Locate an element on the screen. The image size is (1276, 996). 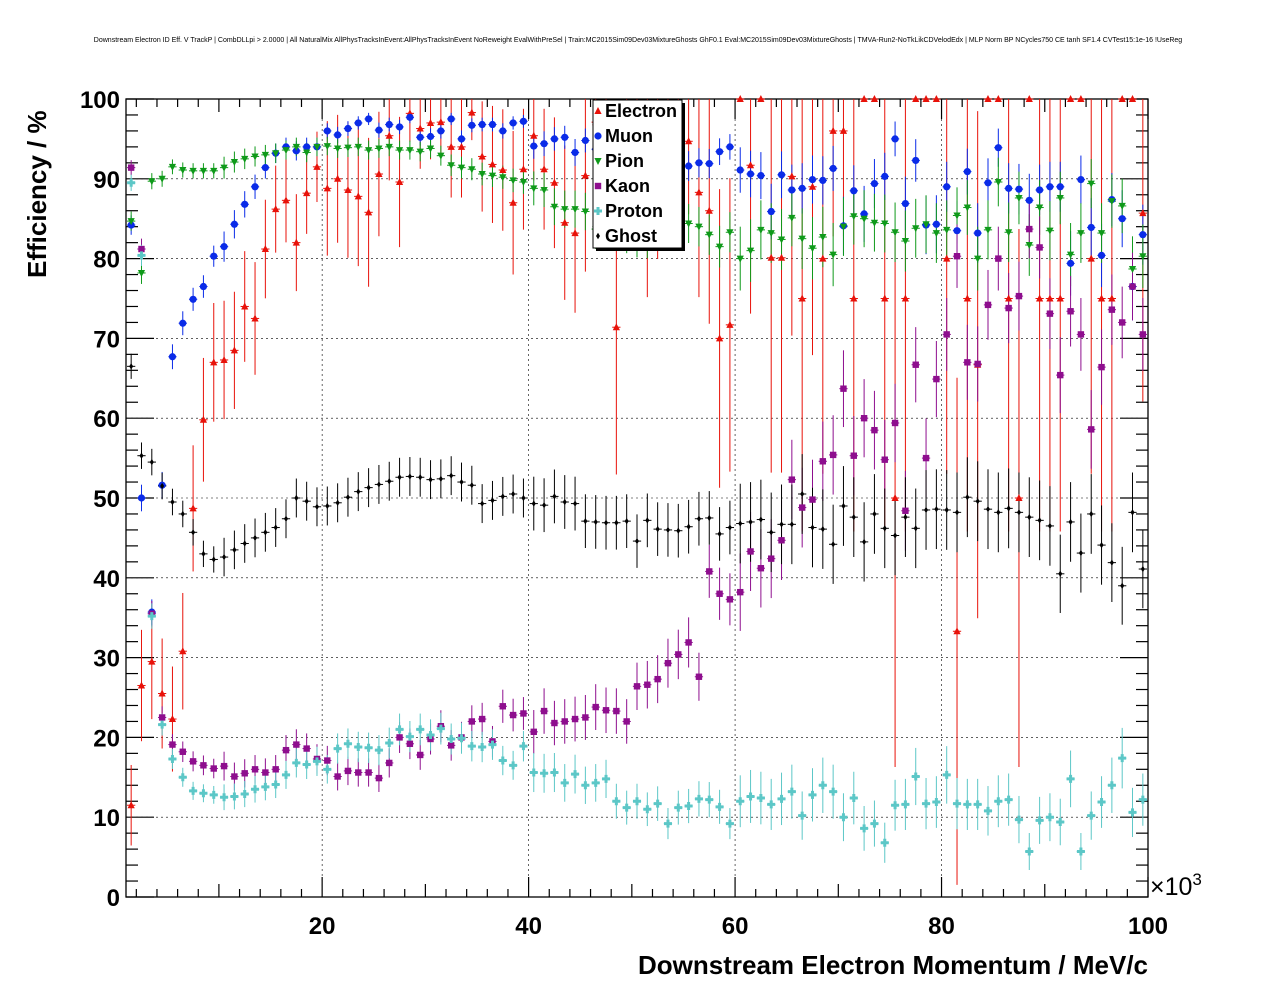
y-tick-label: 0 is located at coordinates (113, 898).